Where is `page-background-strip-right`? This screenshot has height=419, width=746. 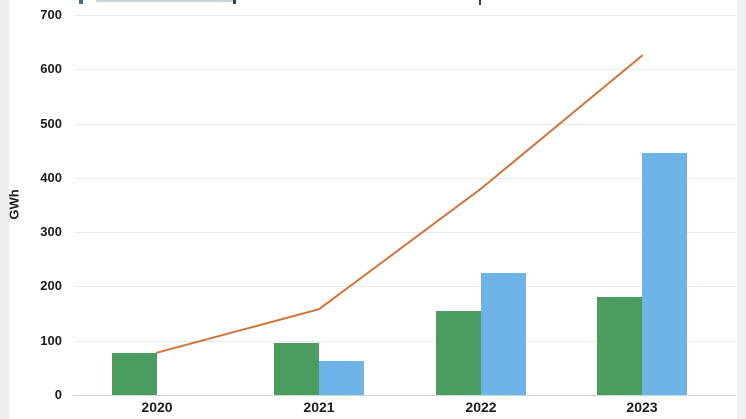 page-background-strip-right is located at coordinates (741, 209).